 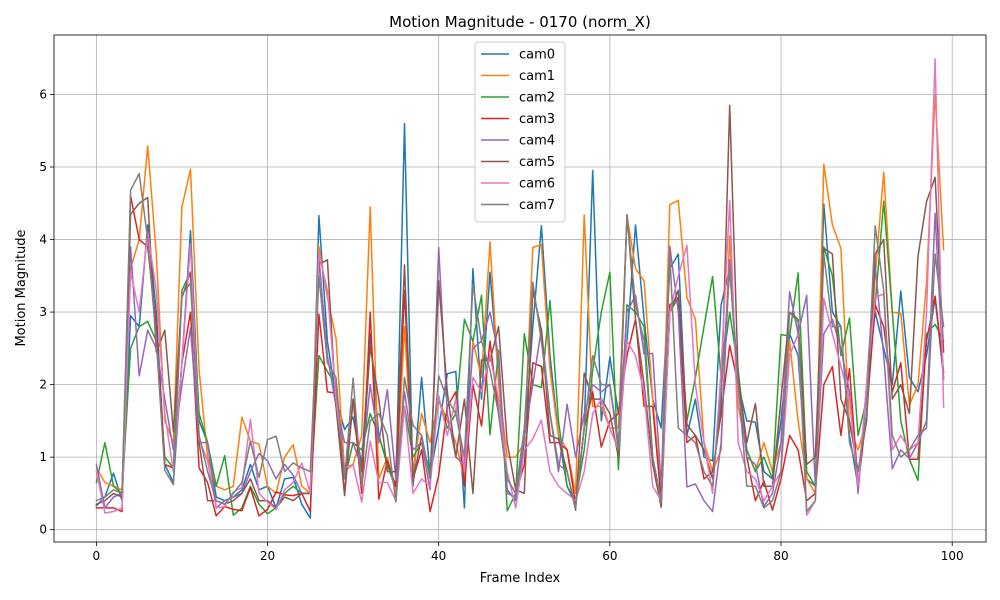 What do you see at coordinates (609, 556) in the screenshot?
I see `x-tick-label: 60` at bounding box center [609, 556].